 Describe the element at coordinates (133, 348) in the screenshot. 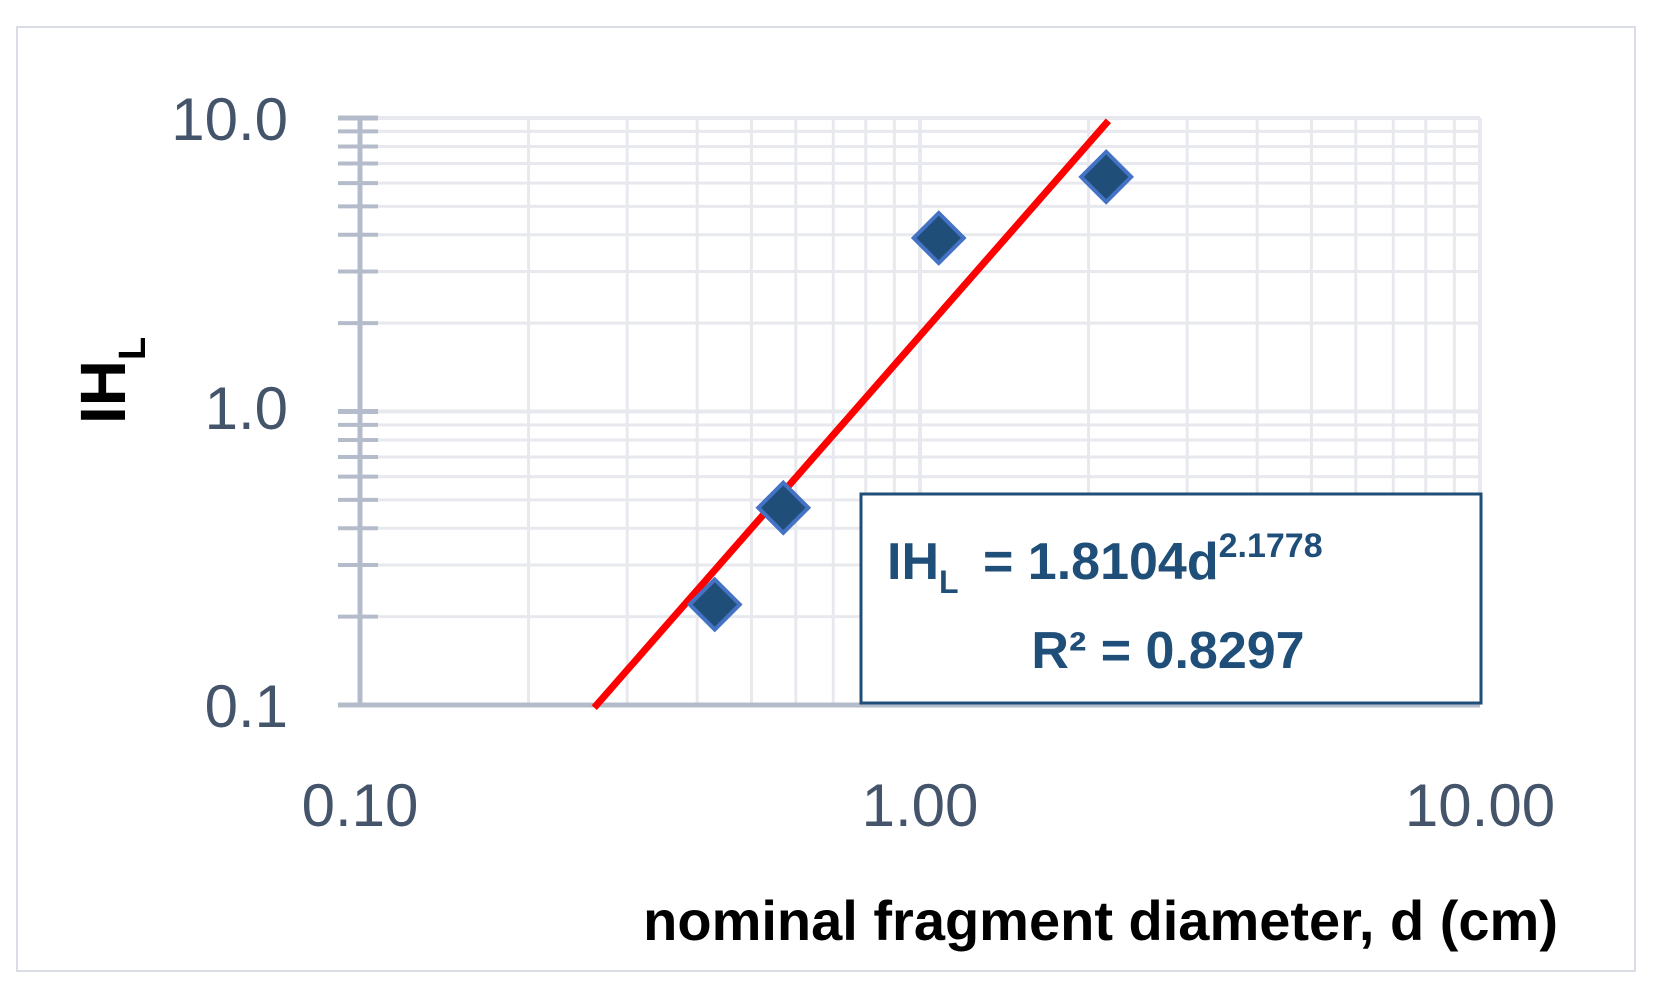

I see `y-axis-title-sub: L` at that location.